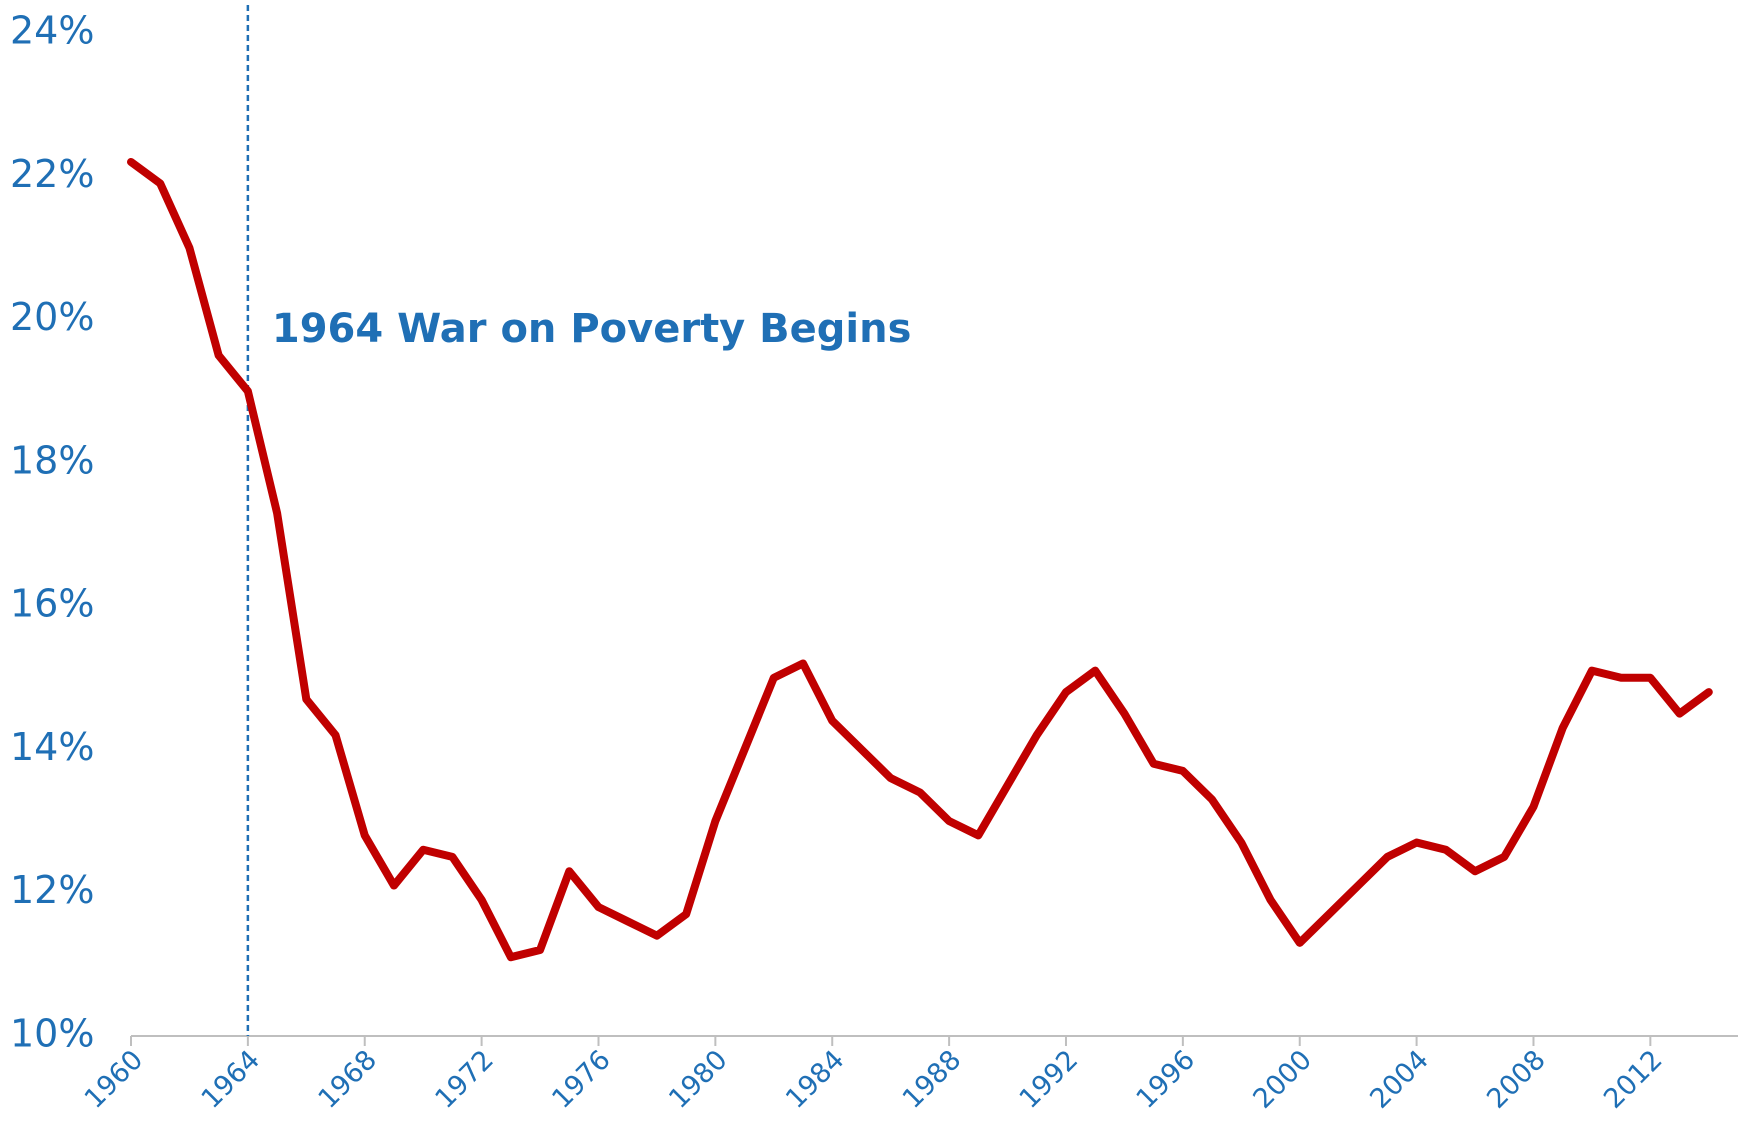 This screenshot has width=1744, height=1126. Describe the element at coordinates (1166, 1079) in the screenshot. I see `x-tick-label: 1996` at that location.